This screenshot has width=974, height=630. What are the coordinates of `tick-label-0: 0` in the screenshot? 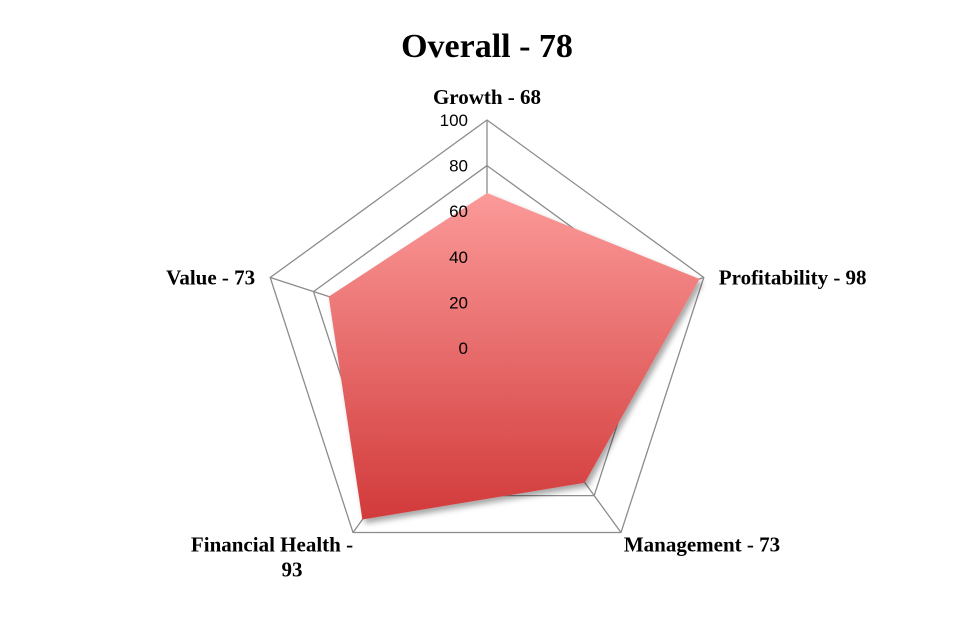 It's located at (463, 348).